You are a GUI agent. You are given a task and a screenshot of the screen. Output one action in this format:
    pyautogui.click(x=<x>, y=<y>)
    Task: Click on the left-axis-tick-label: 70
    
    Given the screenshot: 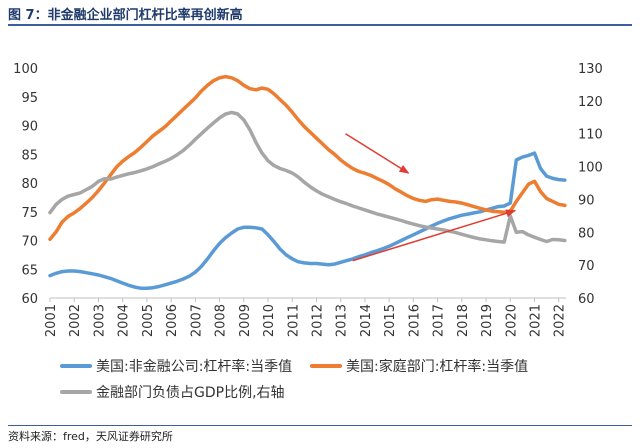 What is the action you would take?
    pyautogui.click(x=29, y=242)
    